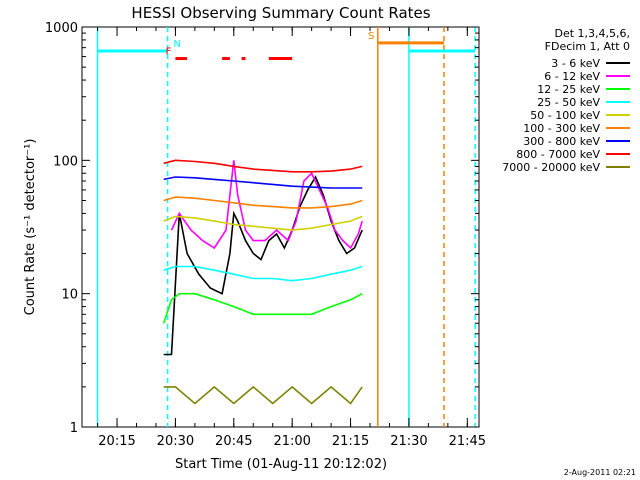 This screenshot has width=640, height=480. Describe the element at coordinates (116, 441) in the screenshot. I see `x-tick-label: 20:15` at that location.